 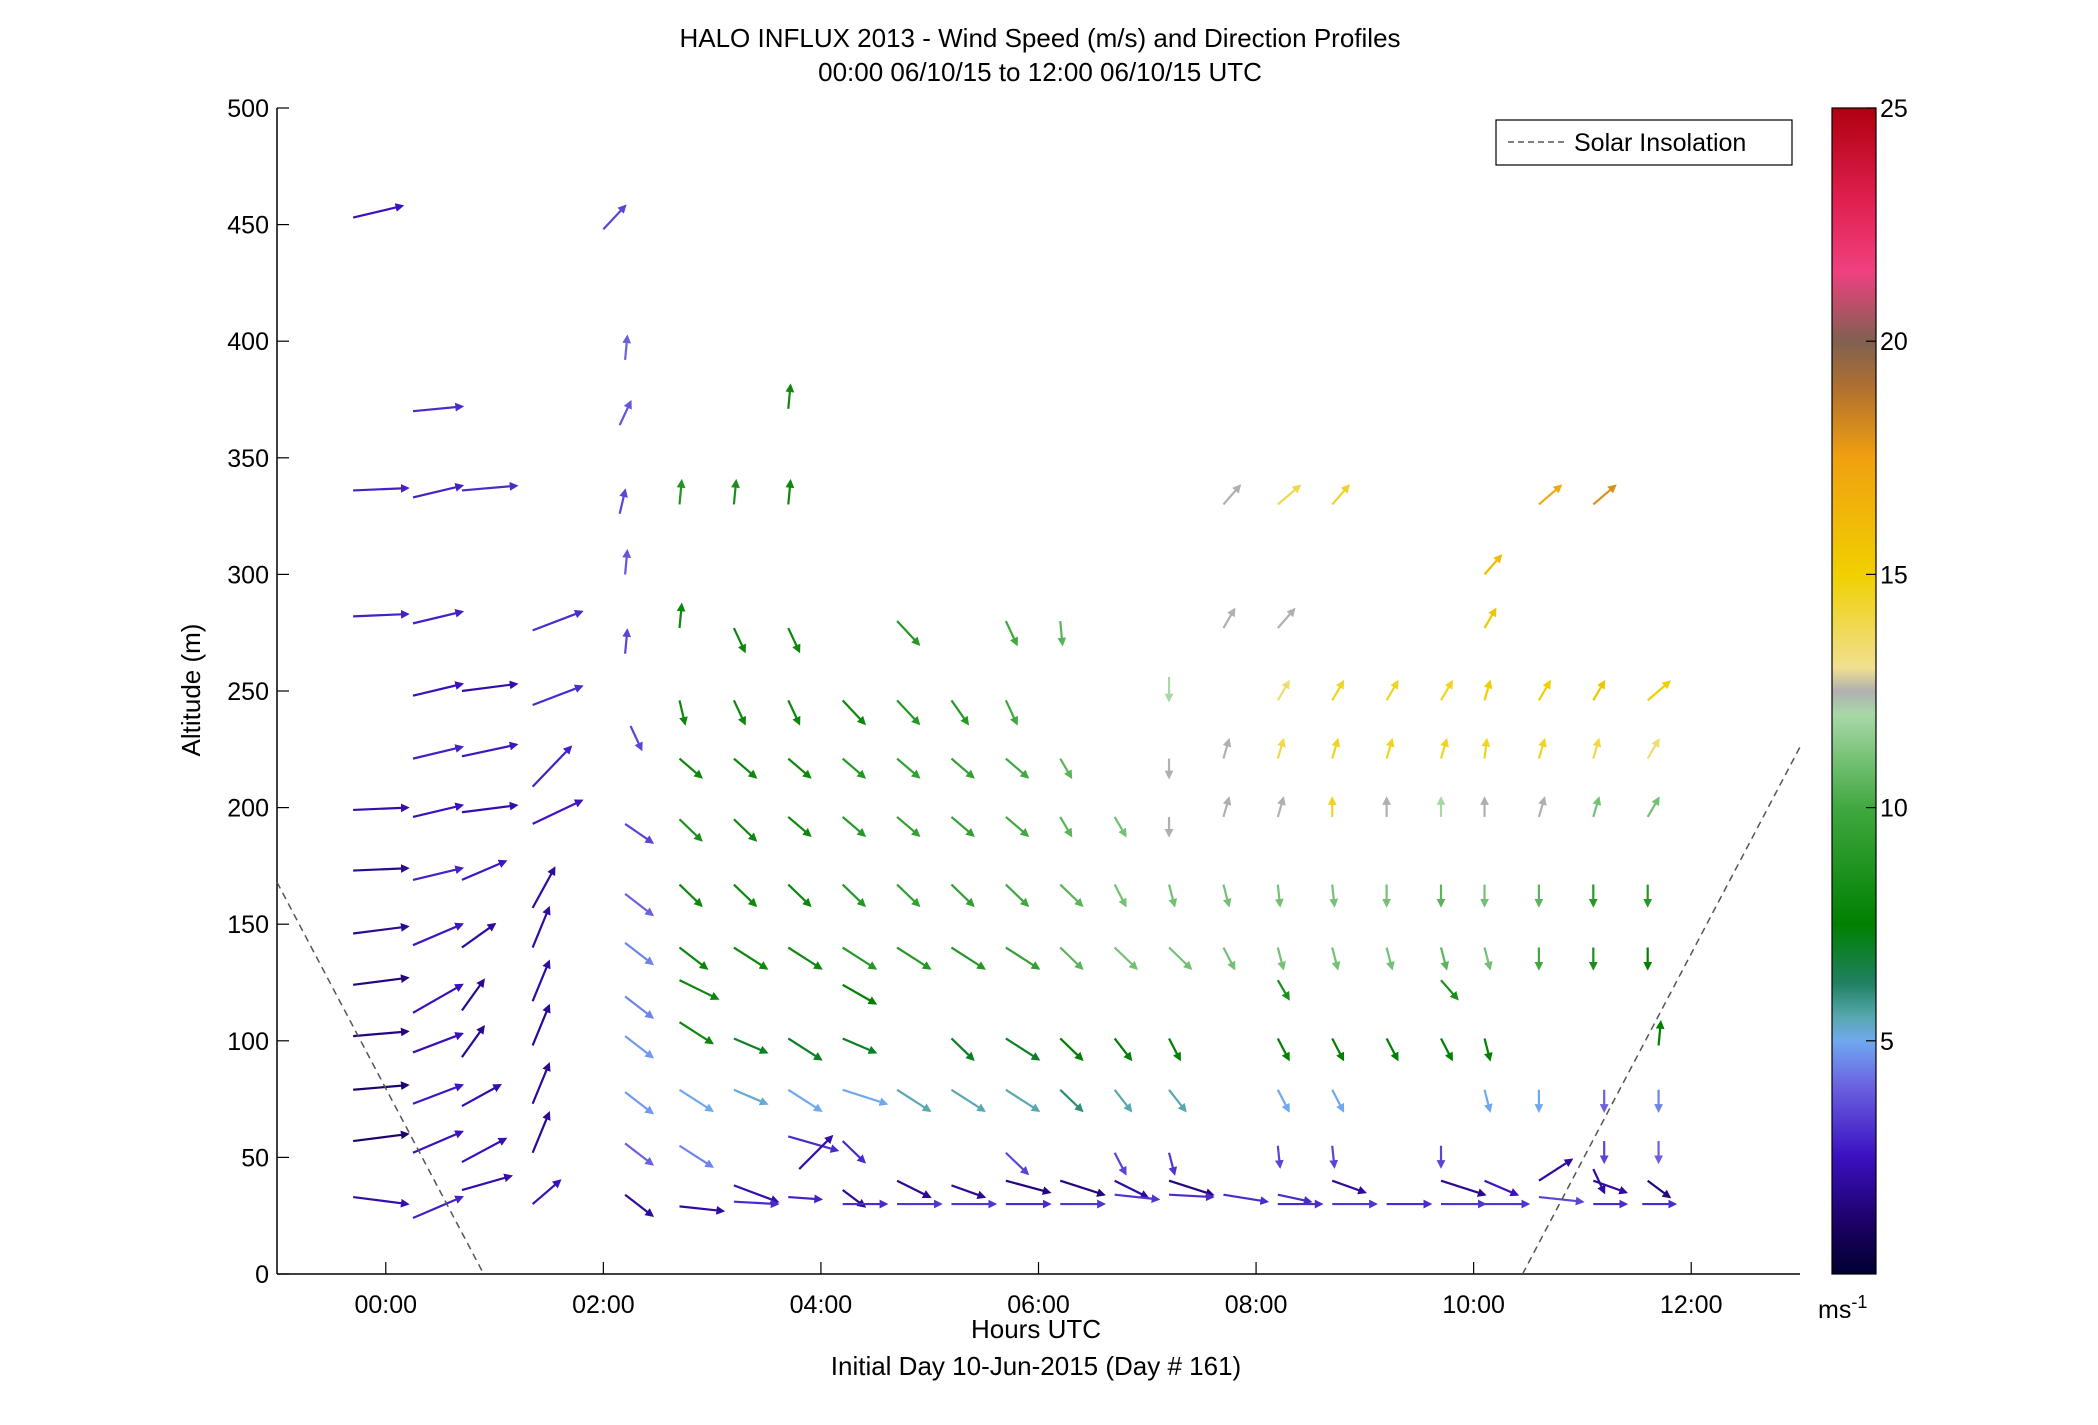 What do you see at coordinates (248, 925) in the screenshot?
I see `y-tick-label: 150` at bounding box center [248, 925].